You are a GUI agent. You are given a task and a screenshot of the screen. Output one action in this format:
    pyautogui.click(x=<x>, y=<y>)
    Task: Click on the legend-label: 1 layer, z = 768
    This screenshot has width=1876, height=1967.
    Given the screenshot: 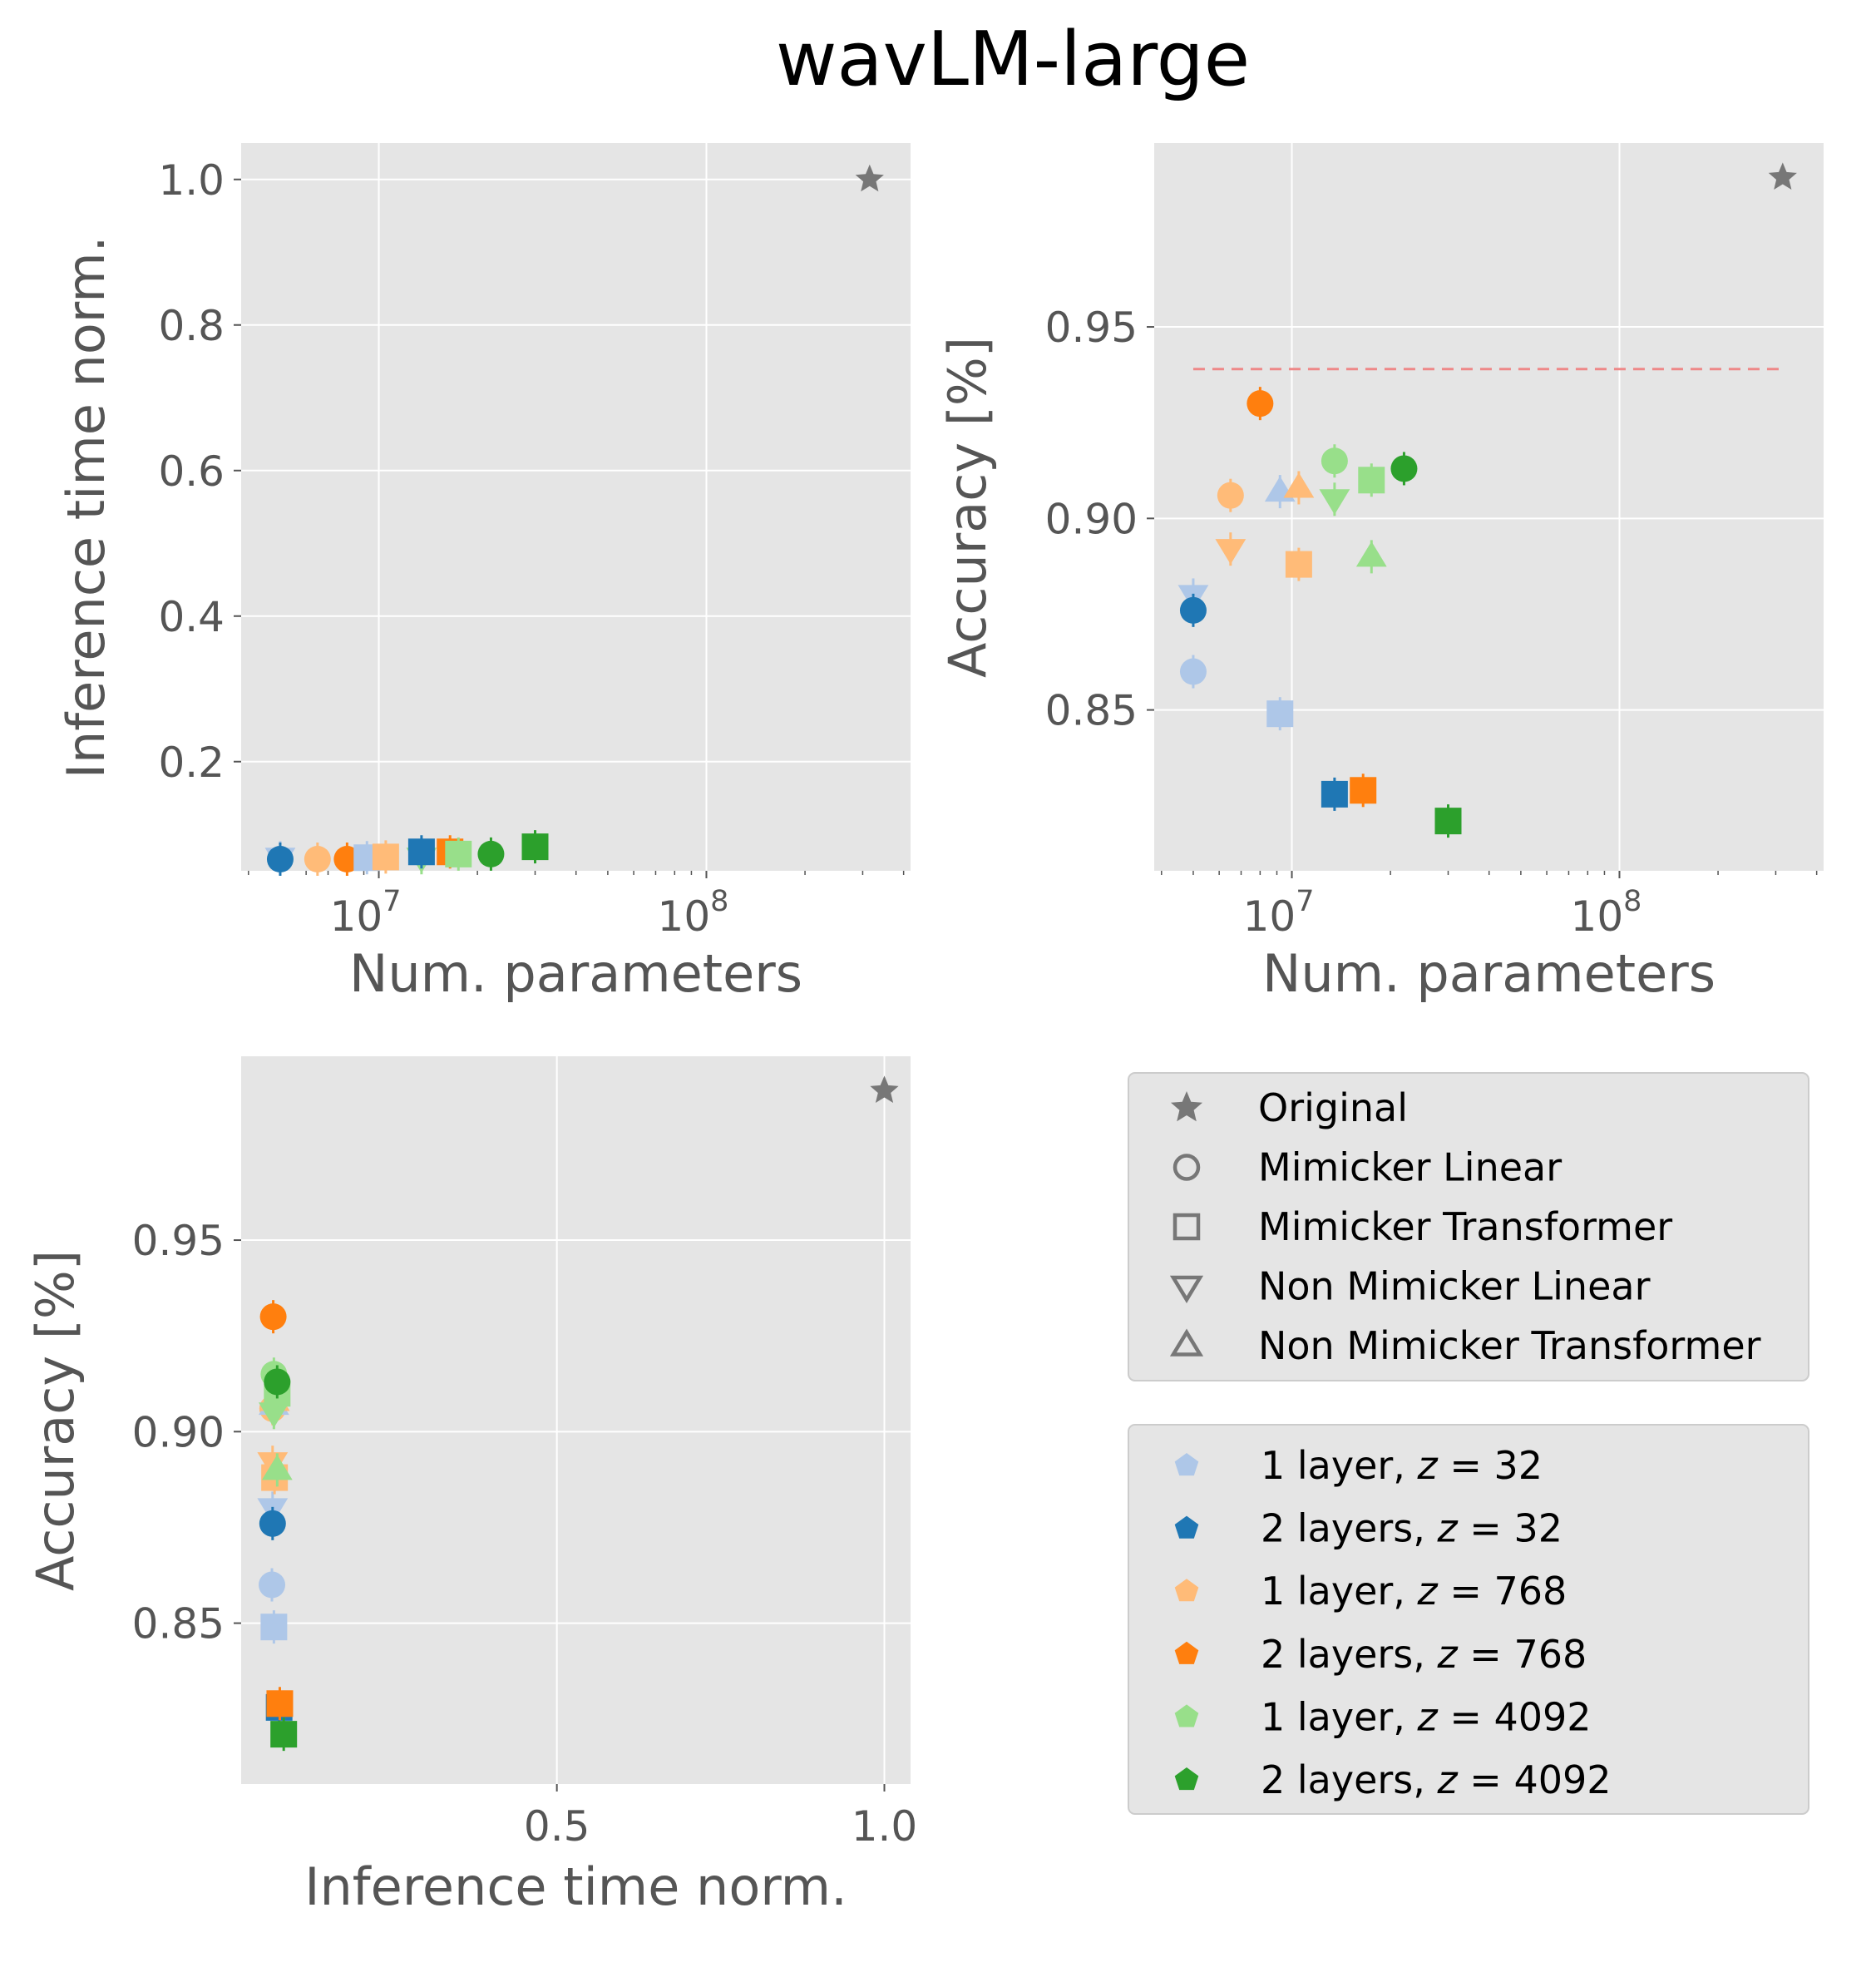 What is the action you would take?
    pyautogui.click(x=1414, y=1591)
    